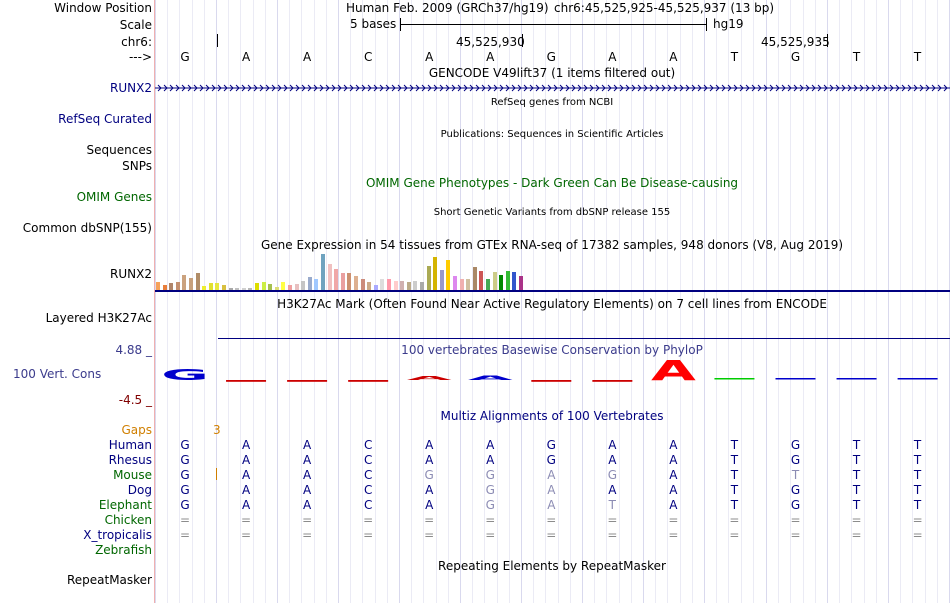 The width and height of the screenshot is (950, 603). I want to click on species-label: Rhesus, so click(130, 460).